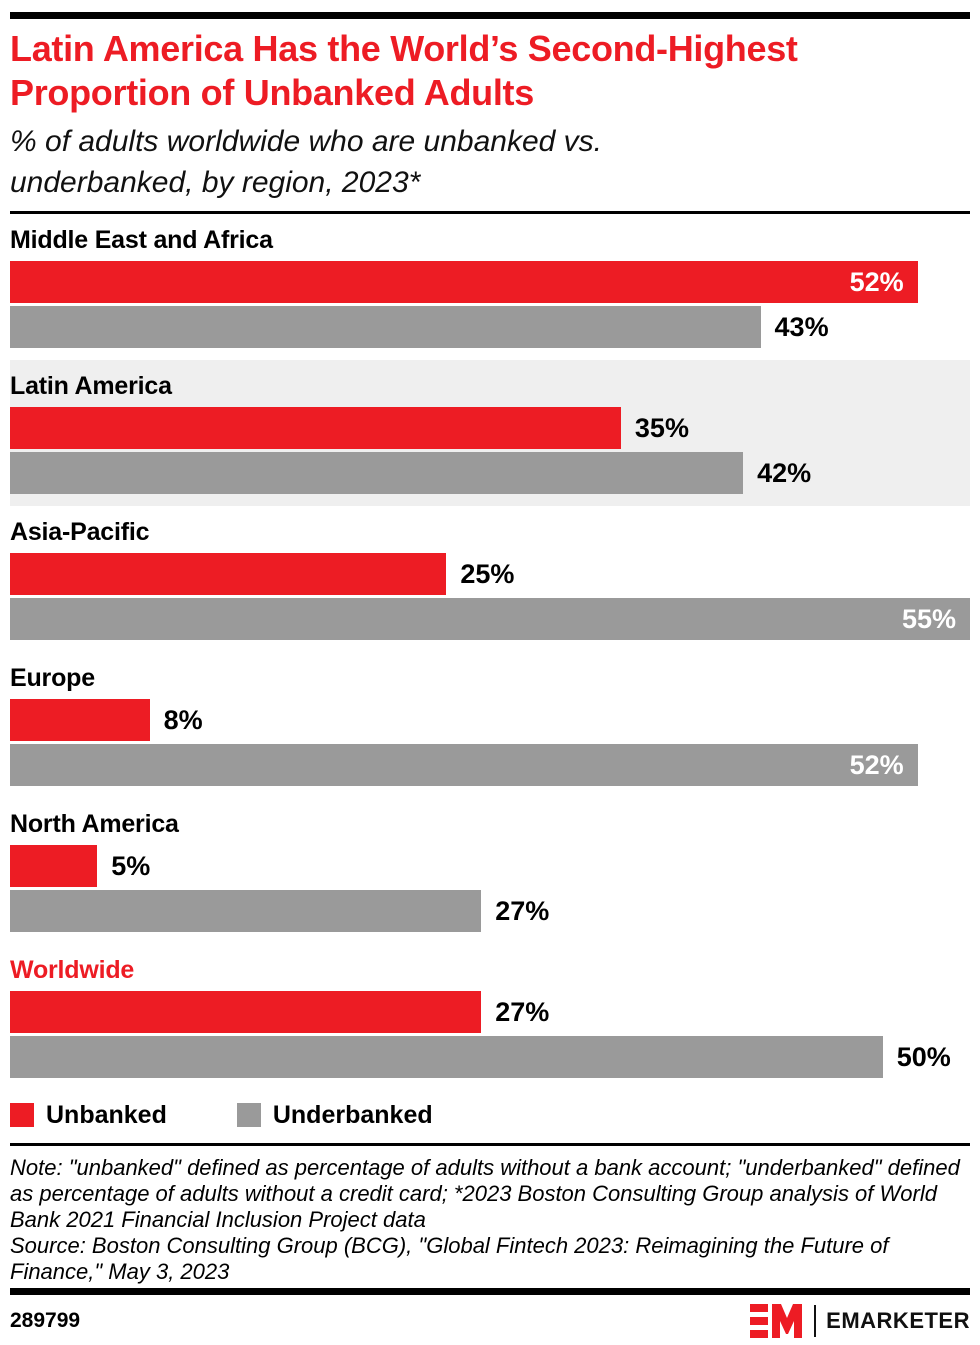 The height and width of the screenshot is (1345, 980). What do you see at coordinates (490, 1144) in the screenshot?
I see `notes-divider` at bounding box center [490, 1144].